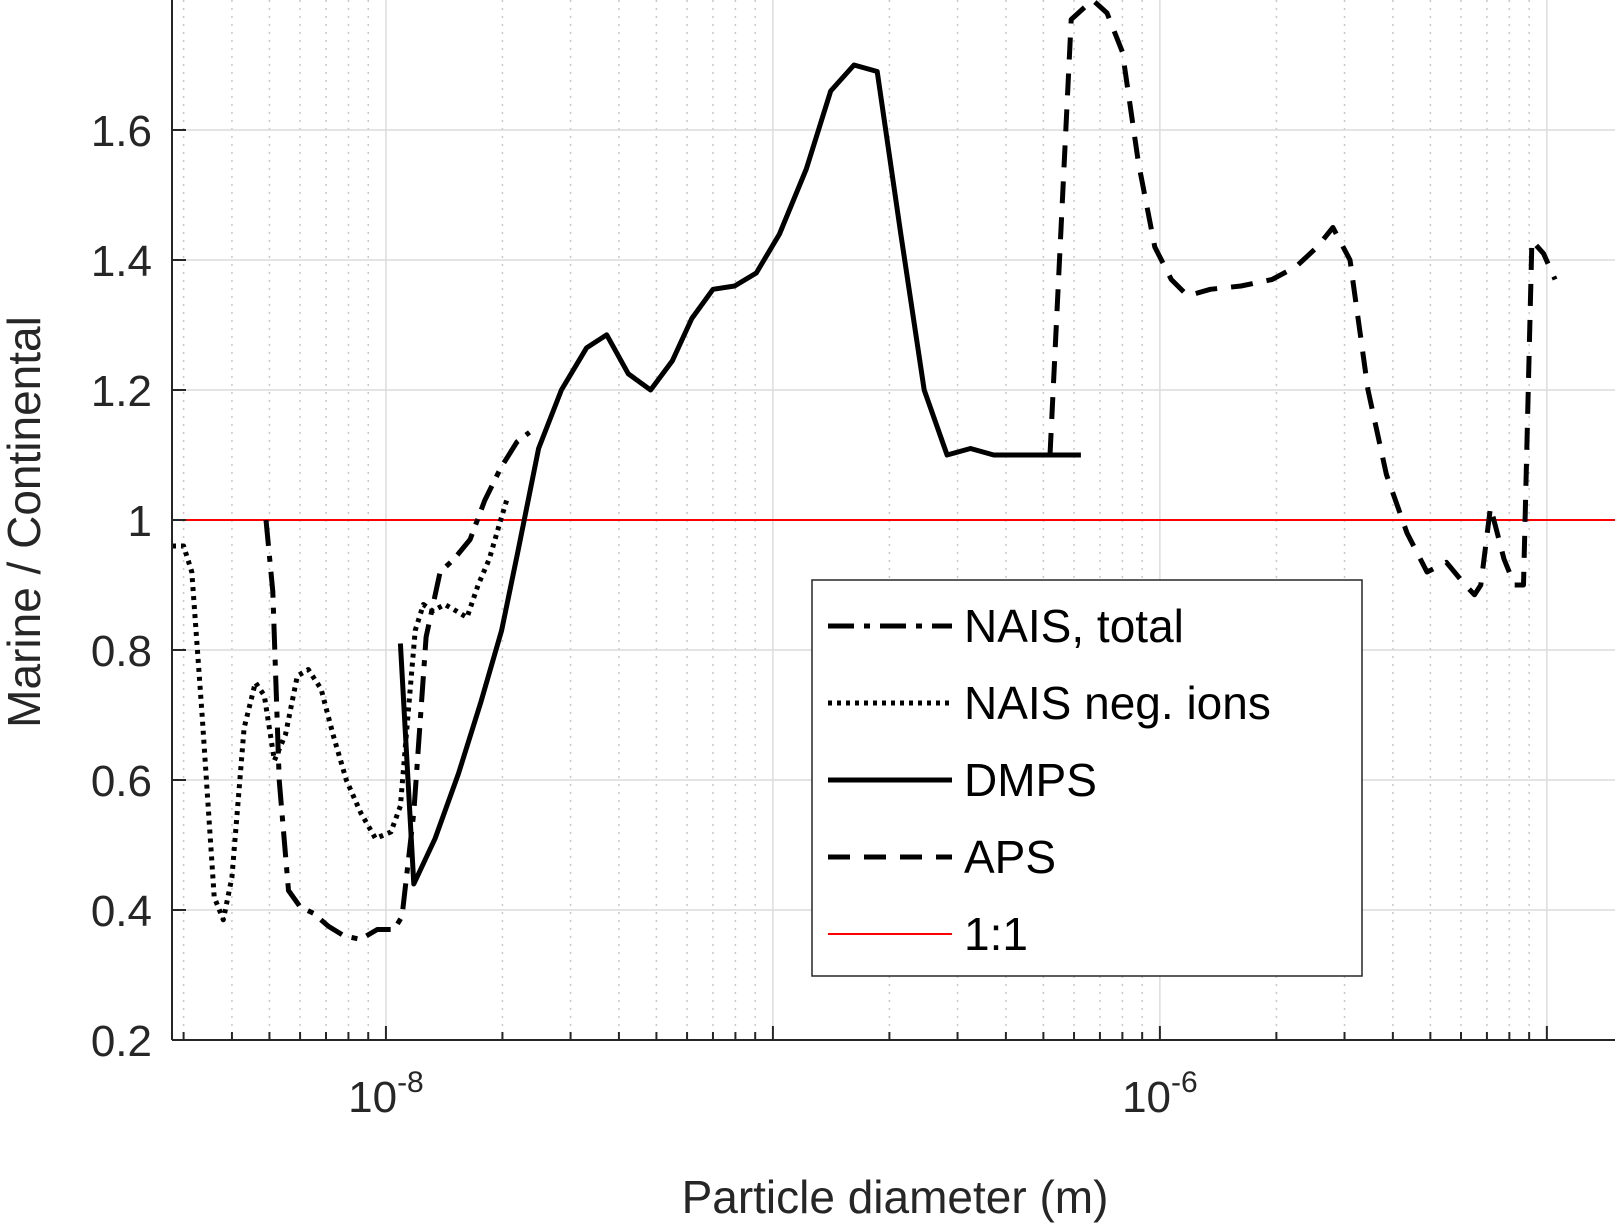 Image resolution: width=1617 pixels, height=1227 pixels. I want to click on legend-entry-label: DMPS, so click(1030, 780).